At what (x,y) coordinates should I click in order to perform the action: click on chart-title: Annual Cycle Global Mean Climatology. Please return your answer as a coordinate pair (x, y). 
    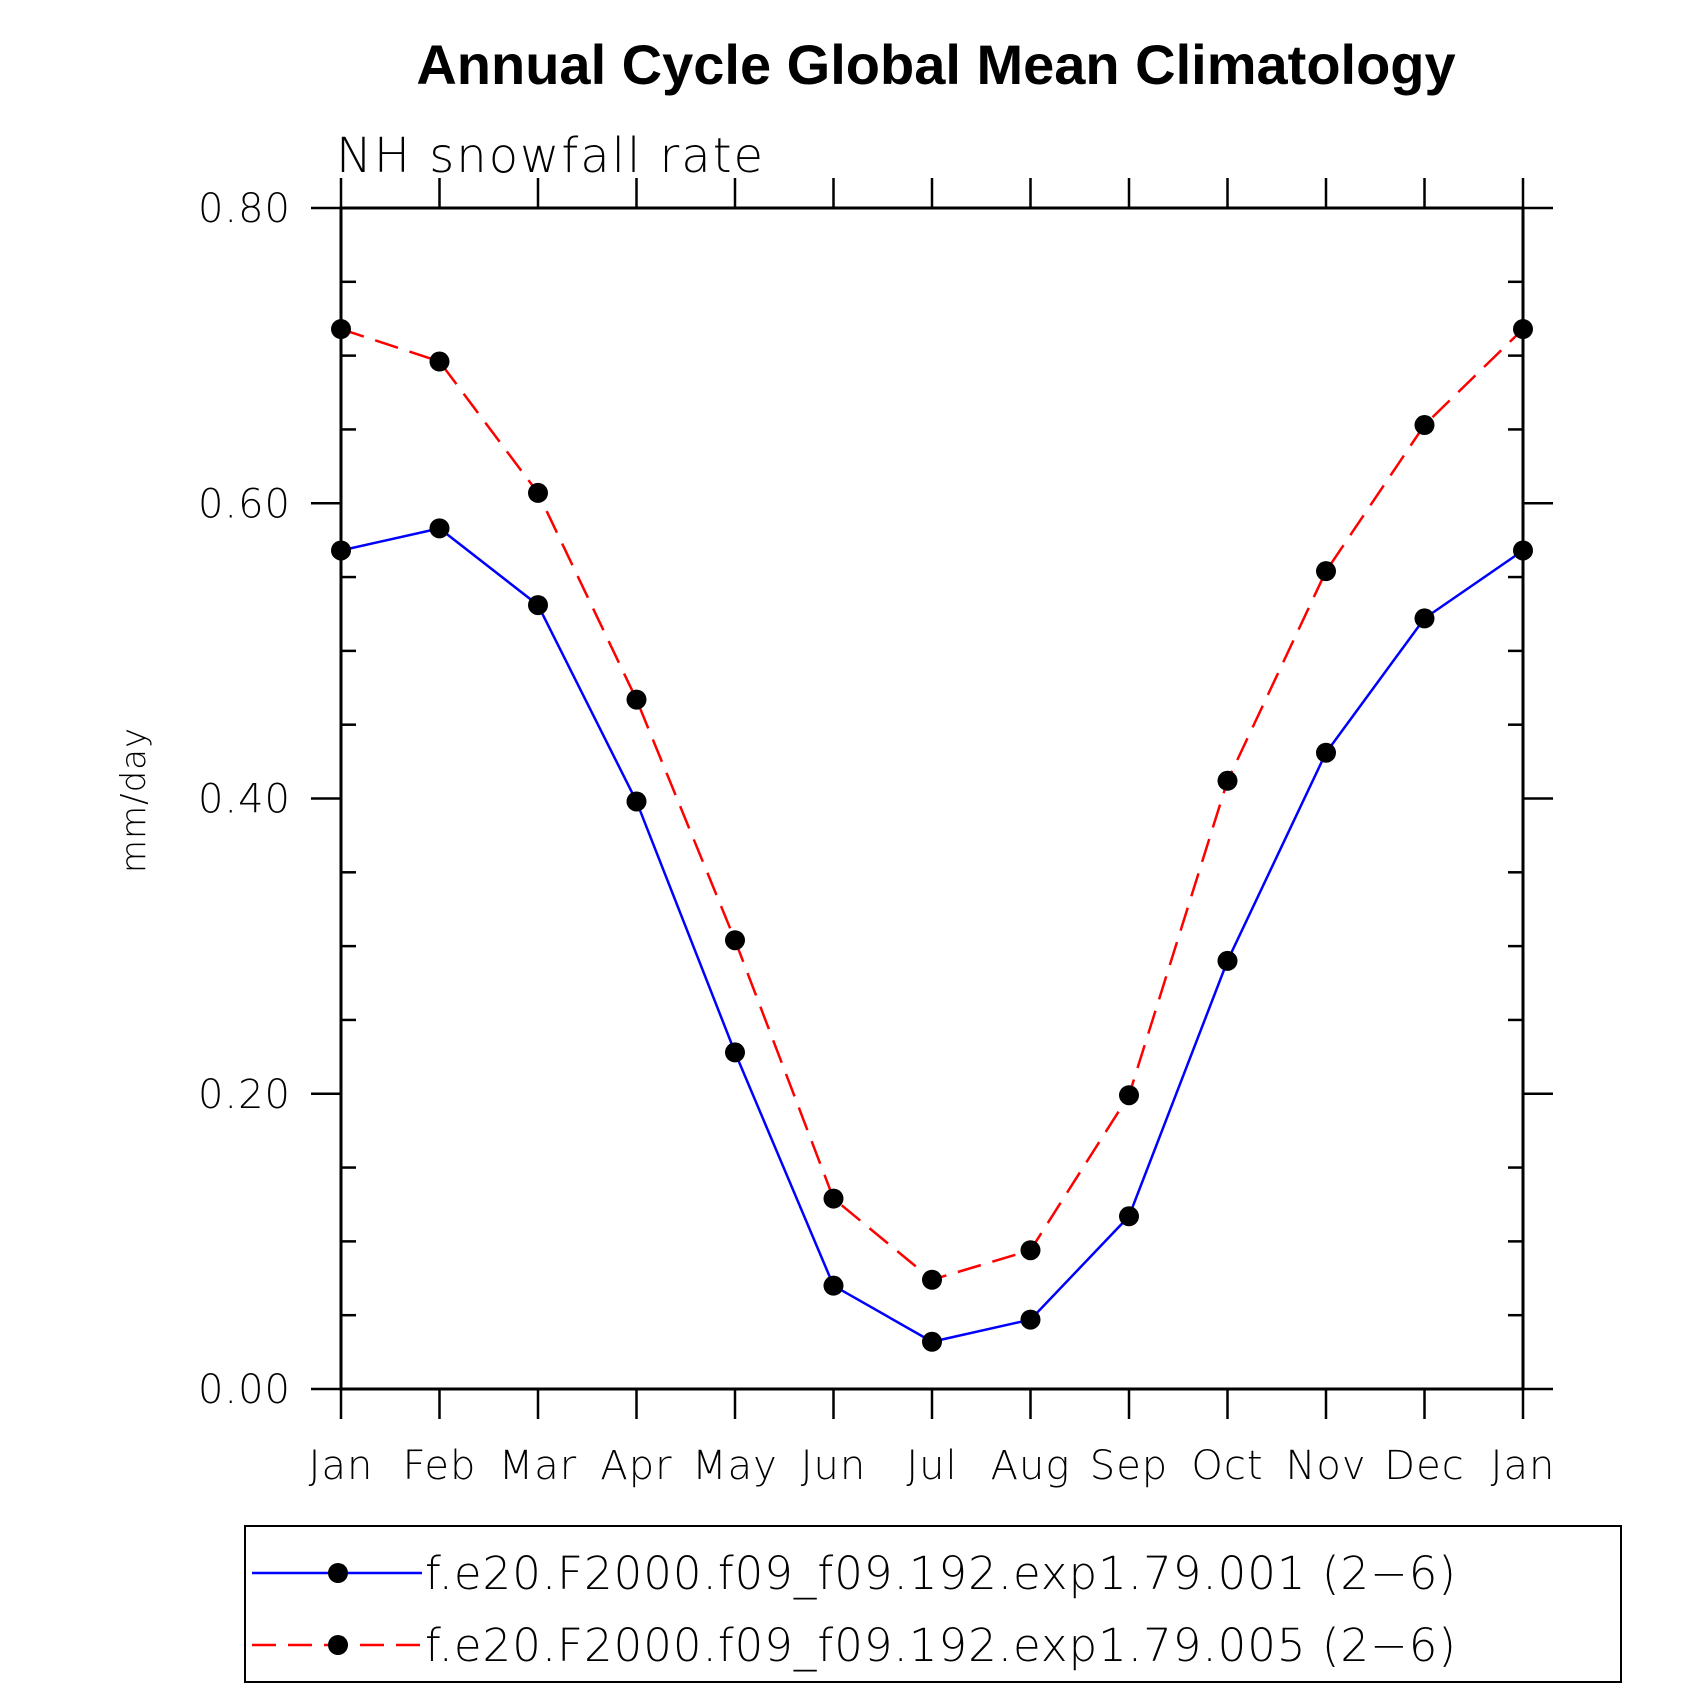
    Looking at the image, I should click on (935, 64).